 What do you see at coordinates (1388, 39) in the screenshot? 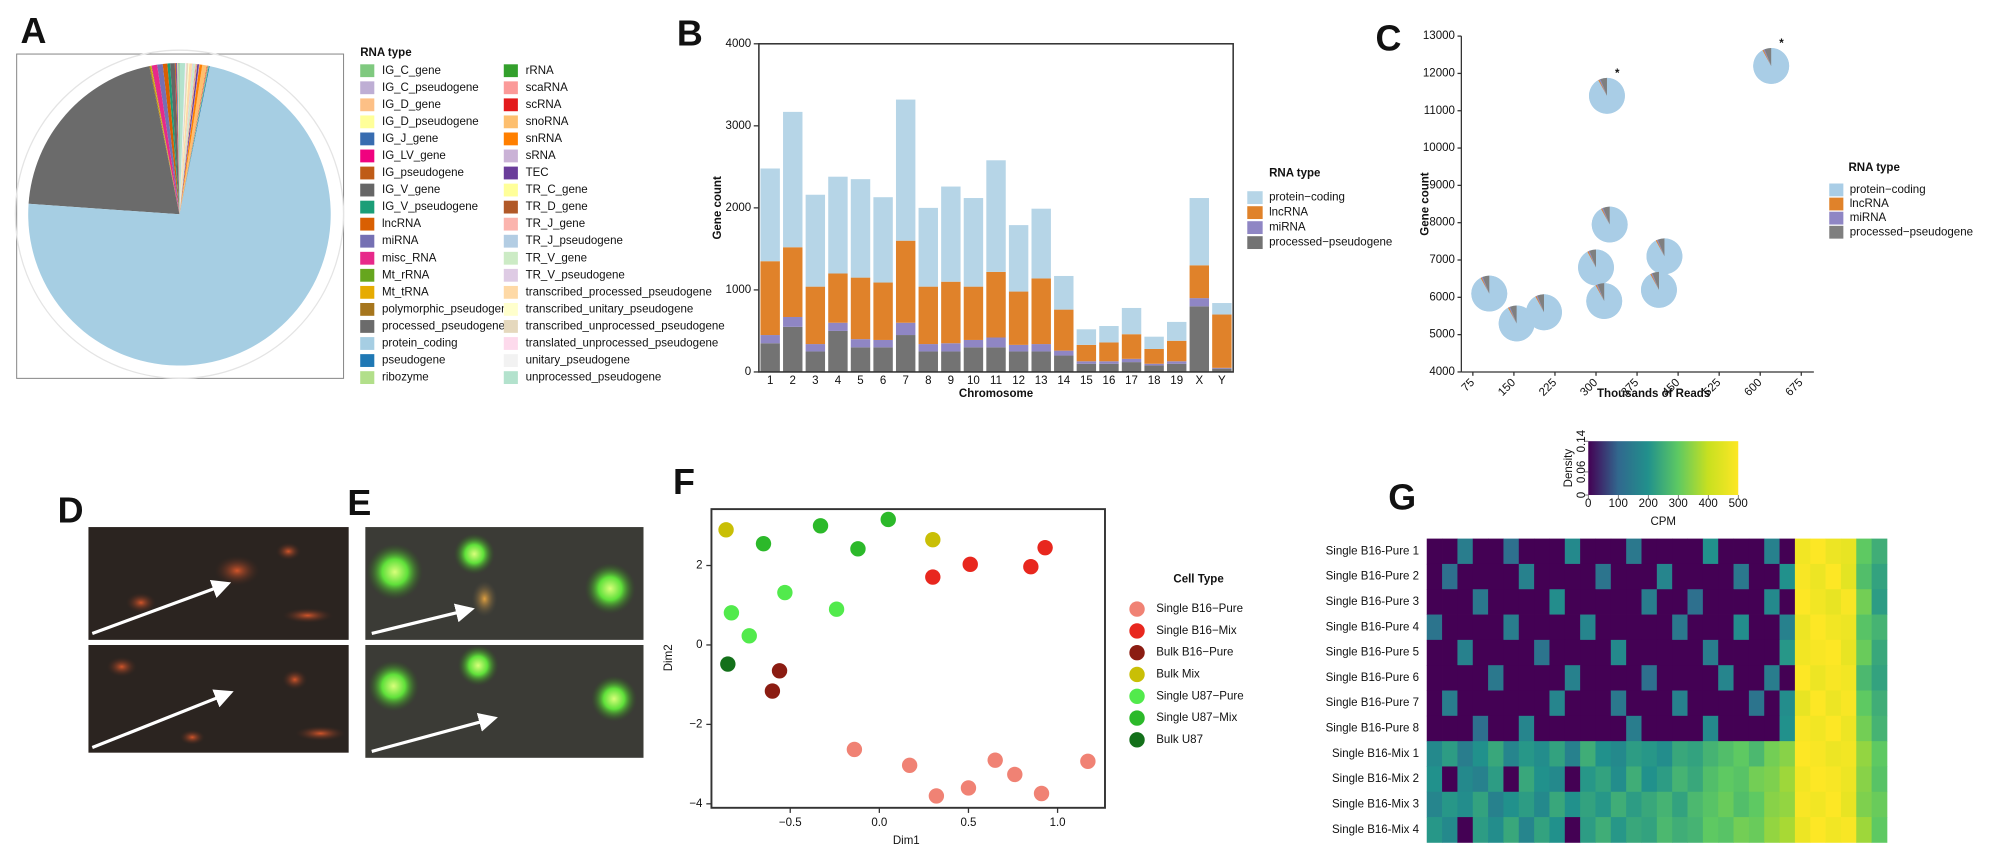
I see `panel-letter: C` at bounding box center [1388, 39].